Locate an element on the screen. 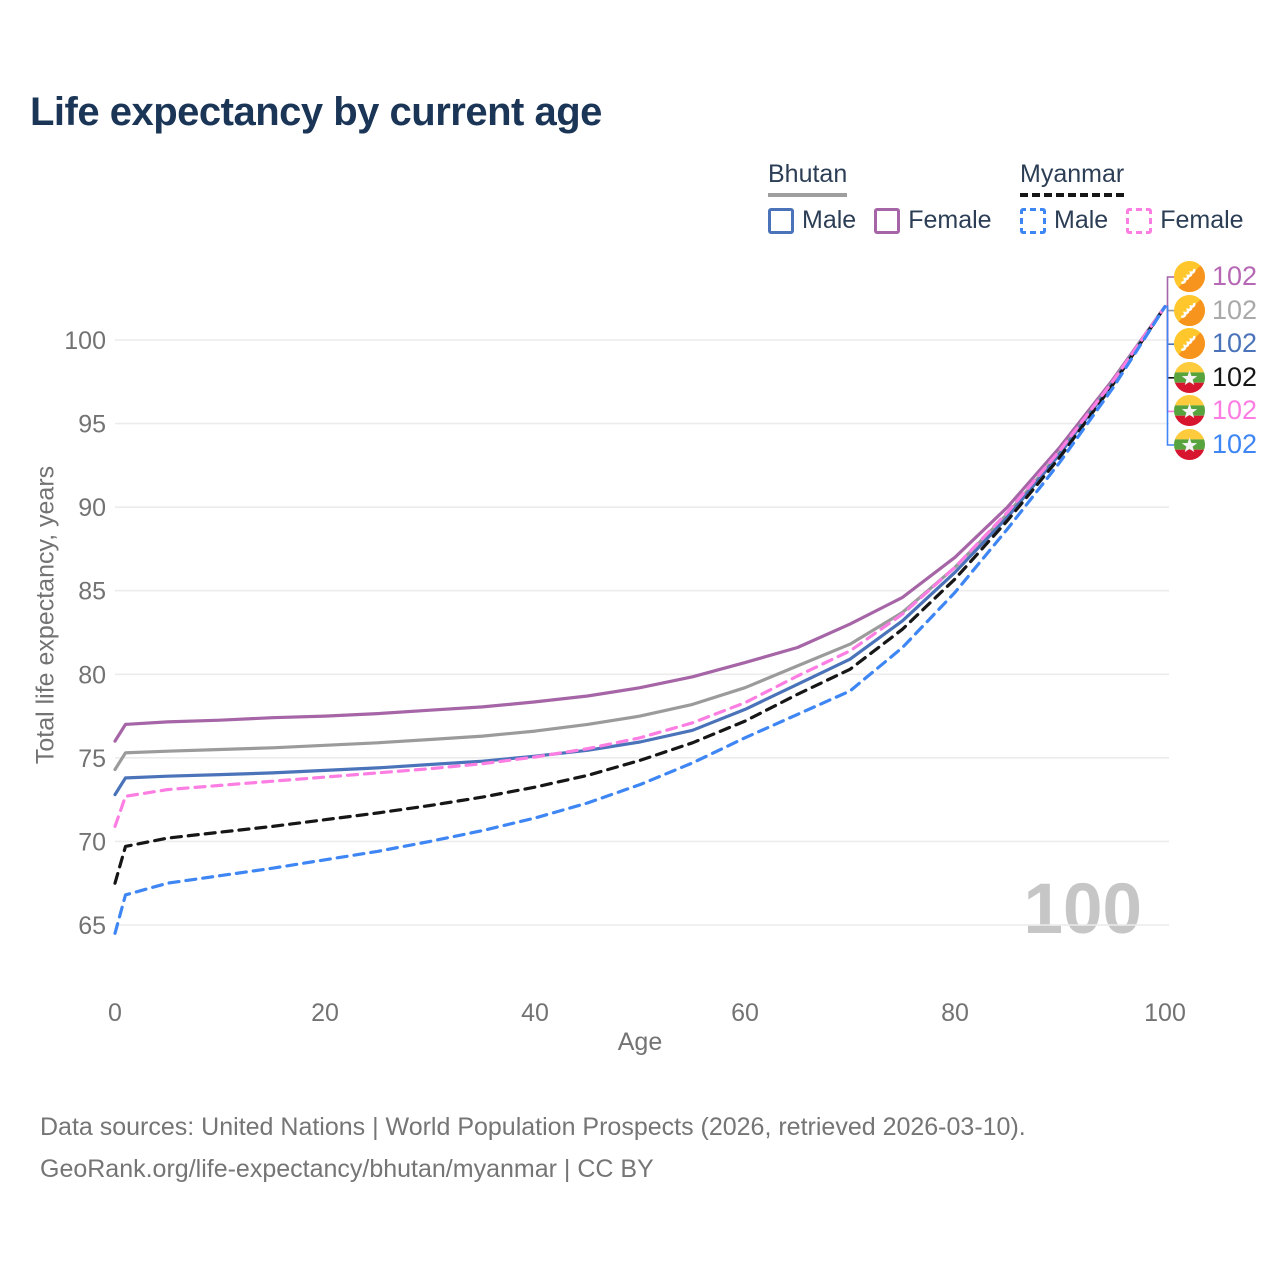 The height and width of the screenshot is (1280, 1280). end-label-myanmar-female: 102 is located at coordinates (1216, 411).